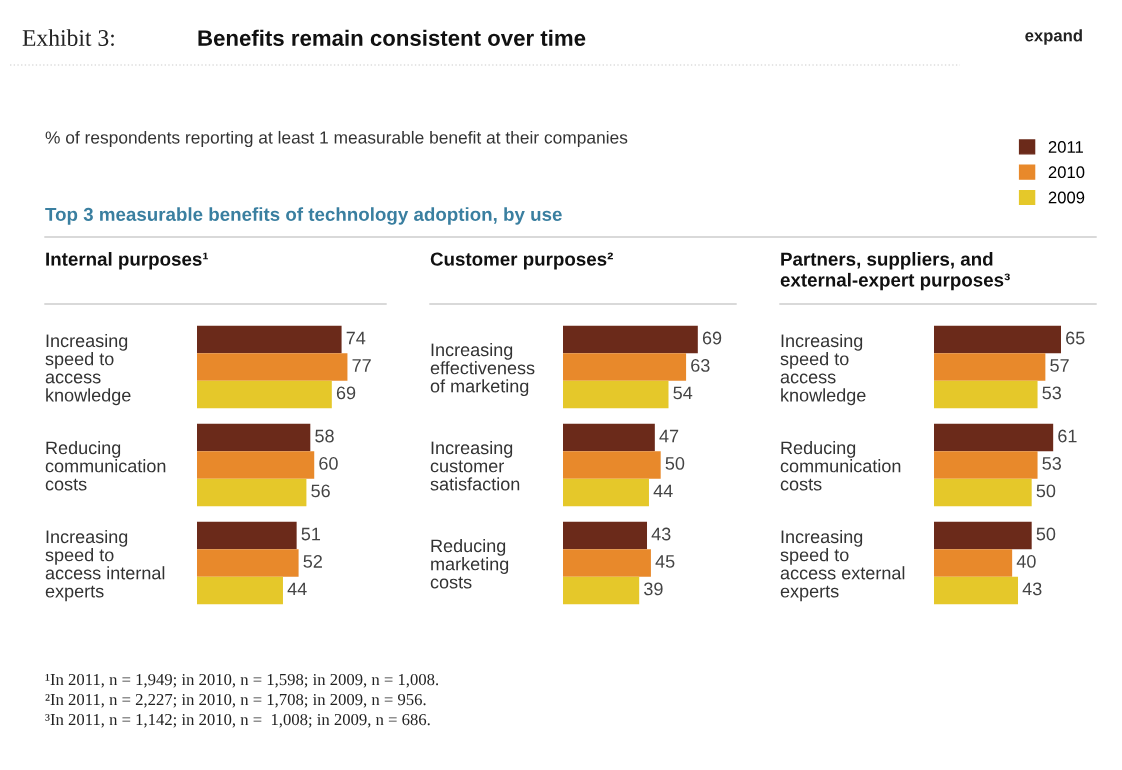 Image resolution: width=1122 pixels, height=770 pixels. I want to click on data-label: 57, so click(1059, 365).